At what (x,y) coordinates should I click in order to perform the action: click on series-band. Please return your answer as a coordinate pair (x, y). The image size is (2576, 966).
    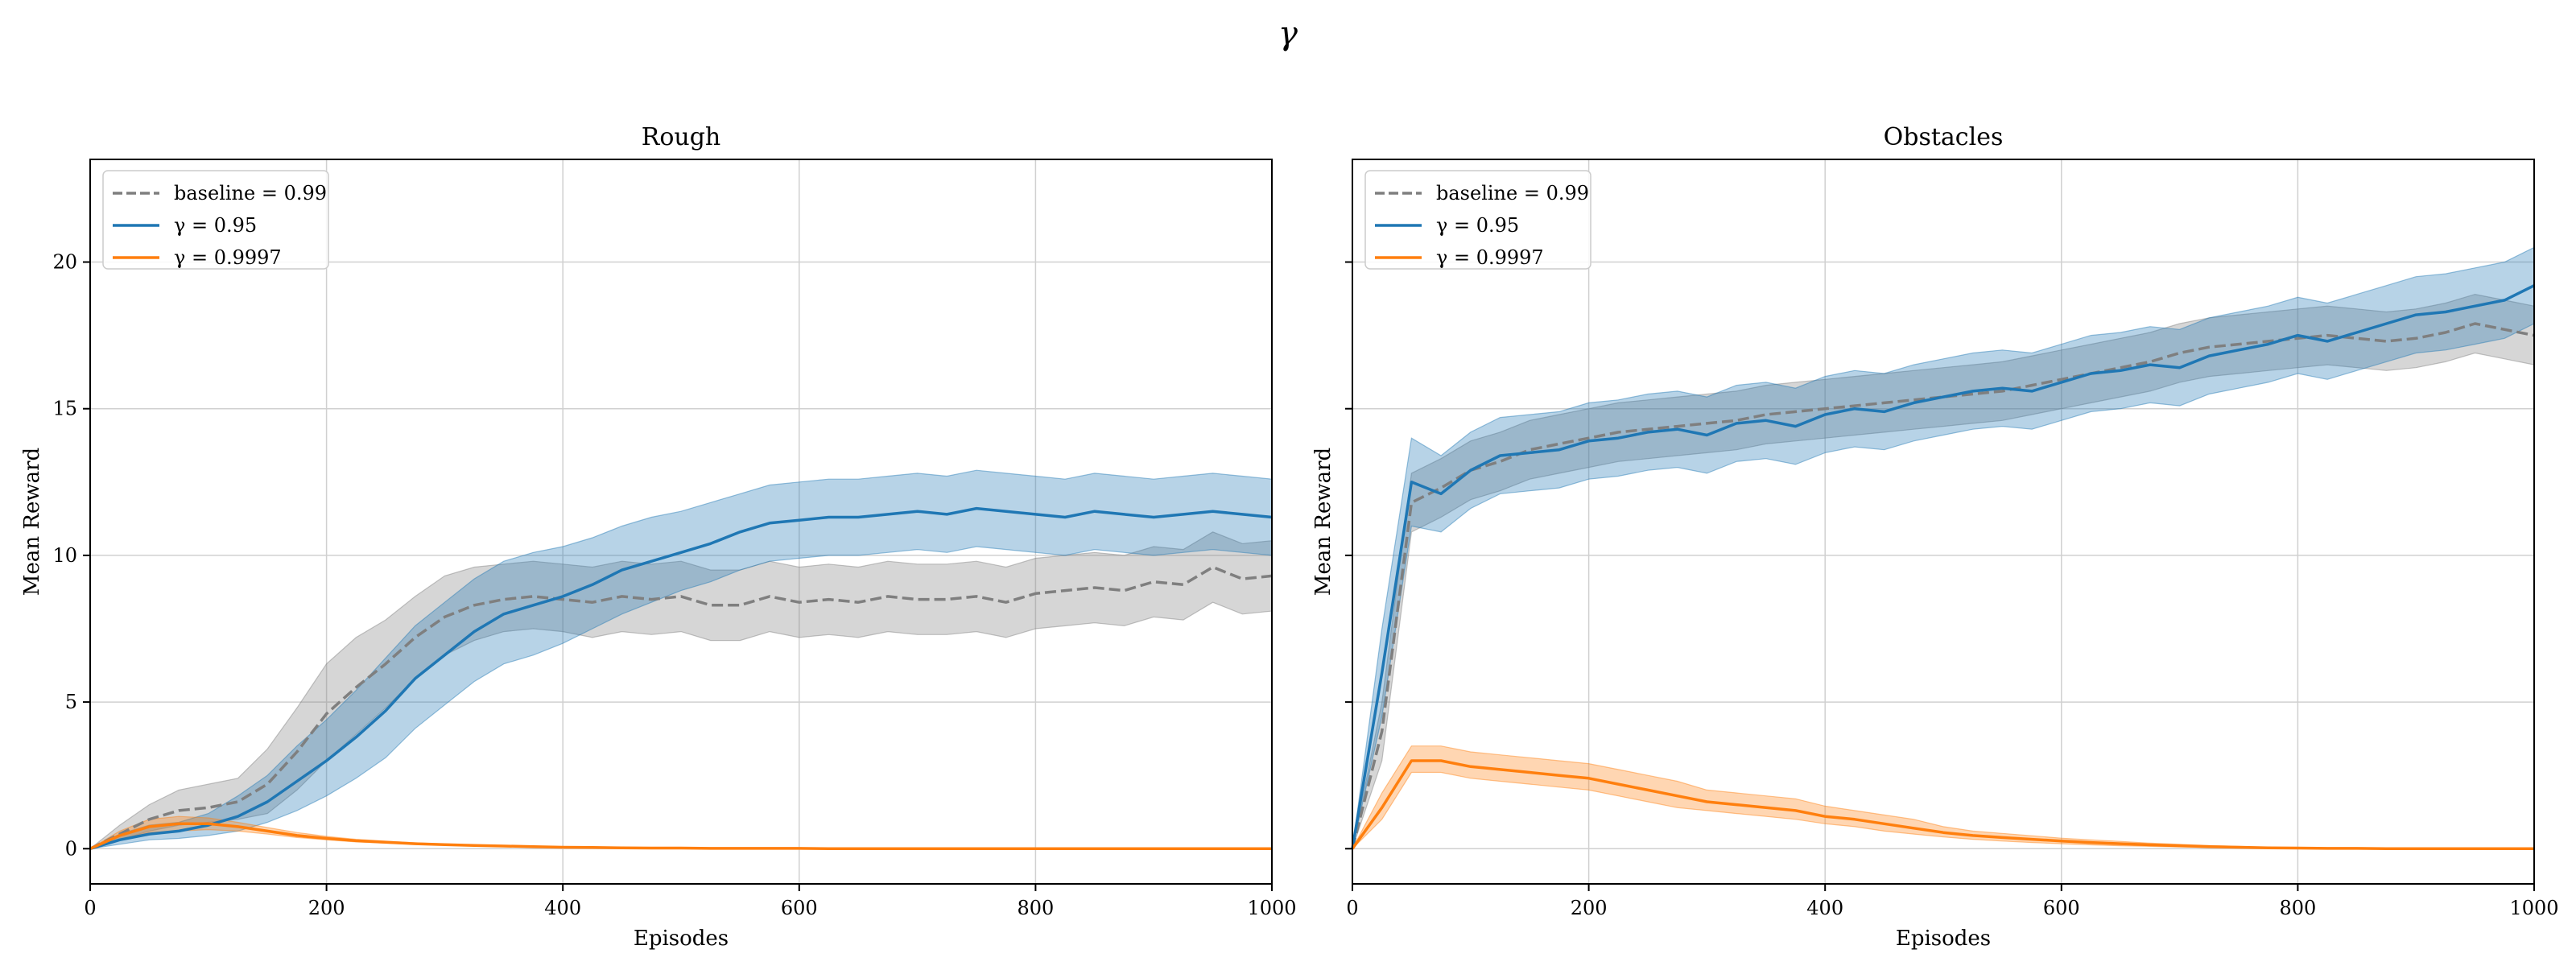
    Looking at the image, I should click on (1943, 797).